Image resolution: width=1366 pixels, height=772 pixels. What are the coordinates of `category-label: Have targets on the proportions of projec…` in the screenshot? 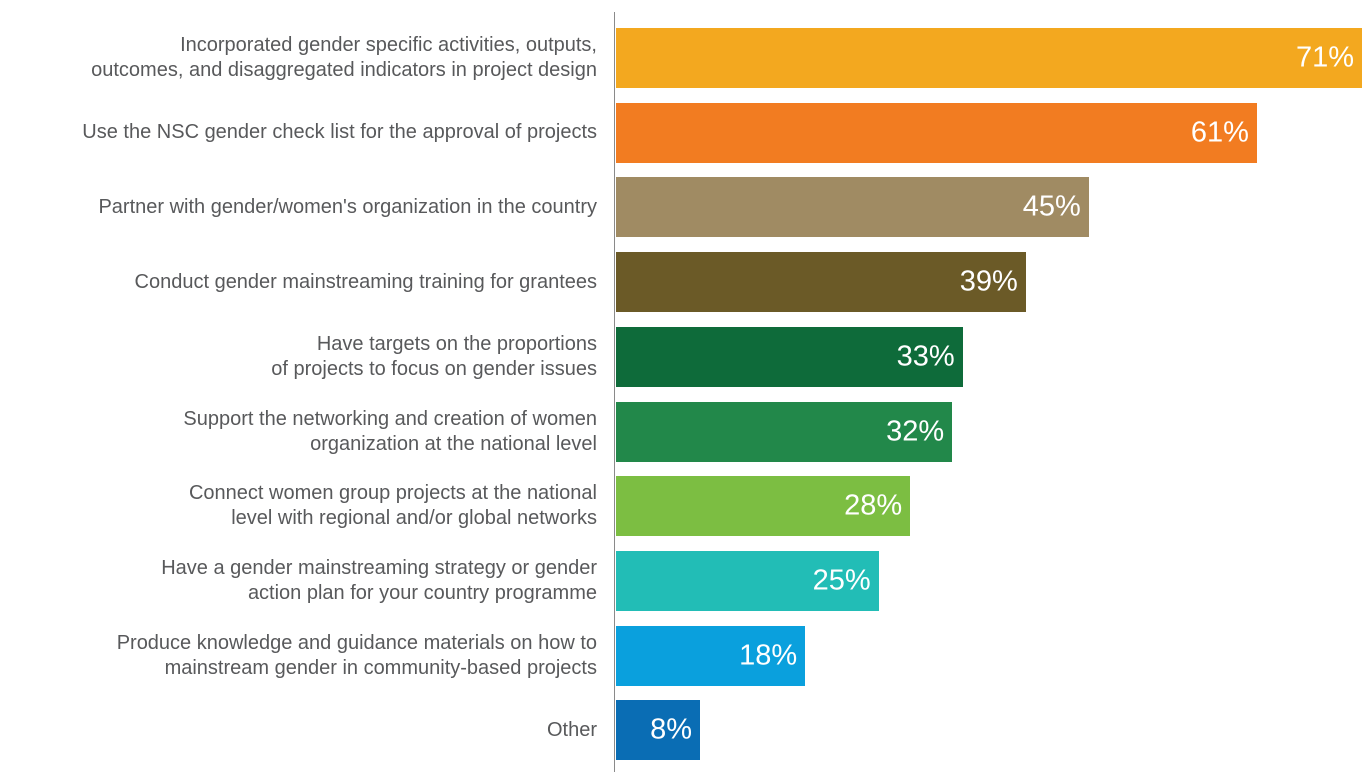 It's located at (298, 357).